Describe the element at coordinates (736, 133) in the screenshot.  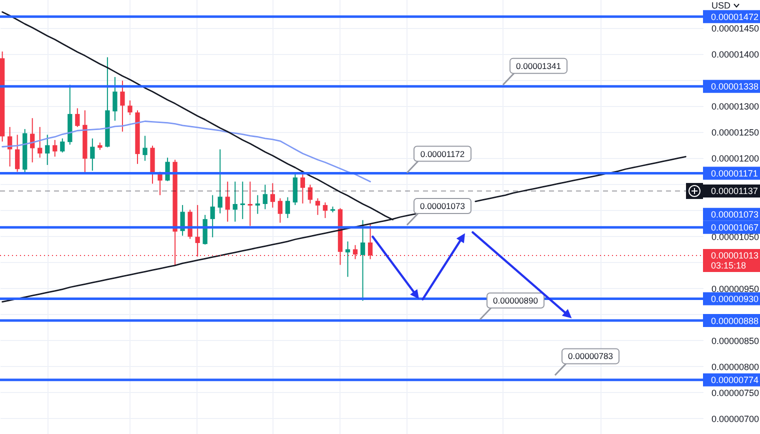
I see `y-tick-label: 0.00001250` at that location.